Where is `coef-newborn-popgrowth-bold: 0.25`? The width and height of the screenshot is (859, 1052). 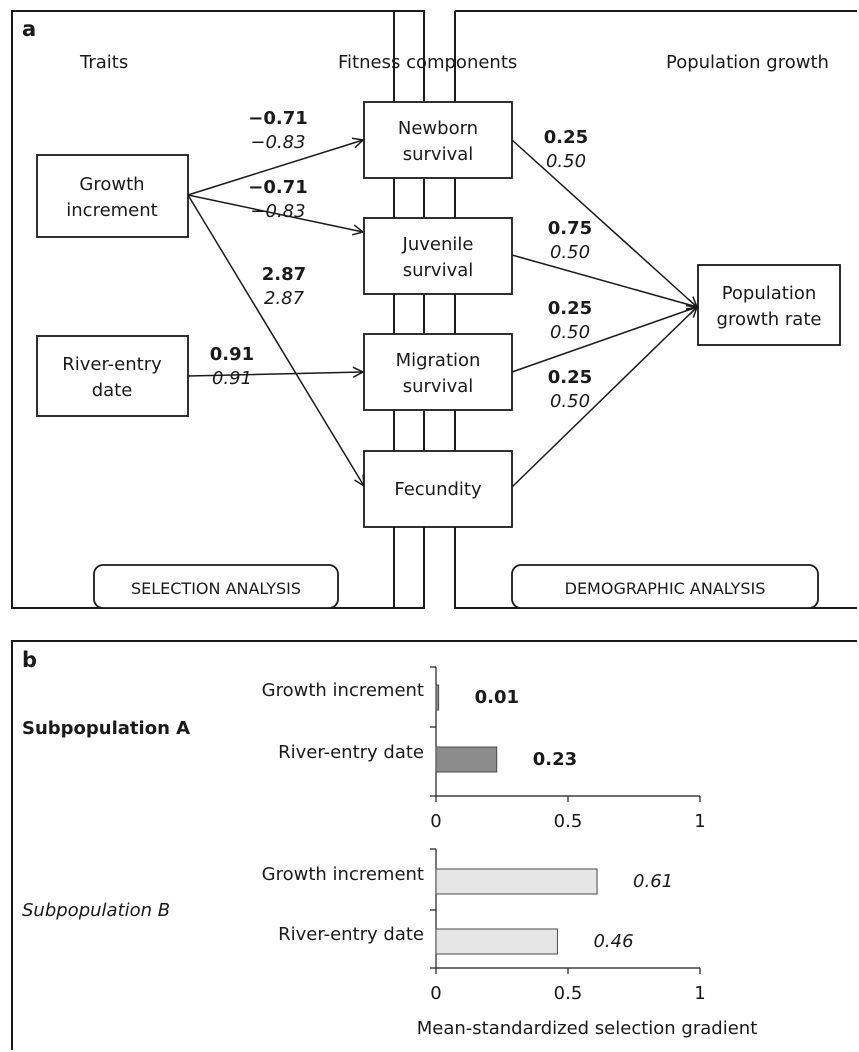
coef-newborn-popgrowth-bold: 0.25 is located at coordinates (566, 137).